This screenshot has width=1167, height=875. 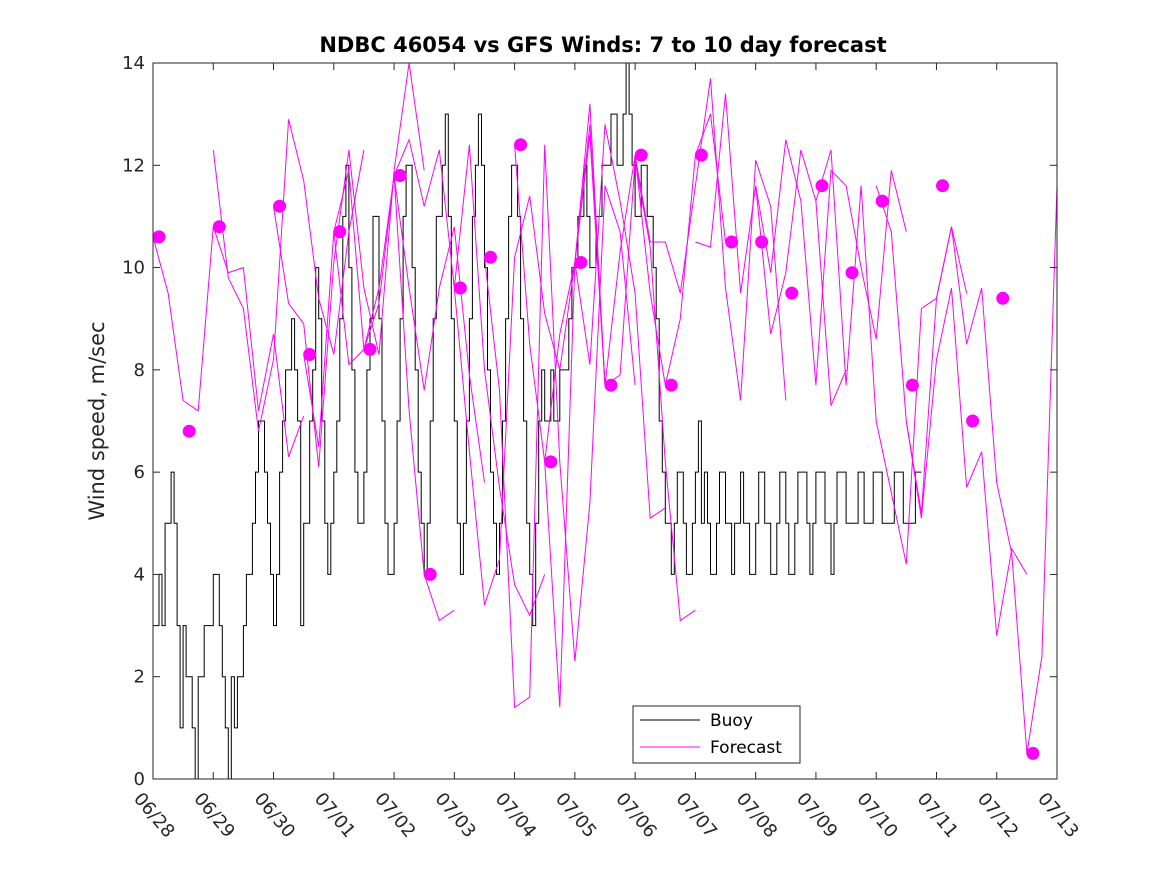 What do you see at coordinates (394, 815) in the screenshot?
I see `x-tick-label-4: 07/02` at bounding box center [394, 815].